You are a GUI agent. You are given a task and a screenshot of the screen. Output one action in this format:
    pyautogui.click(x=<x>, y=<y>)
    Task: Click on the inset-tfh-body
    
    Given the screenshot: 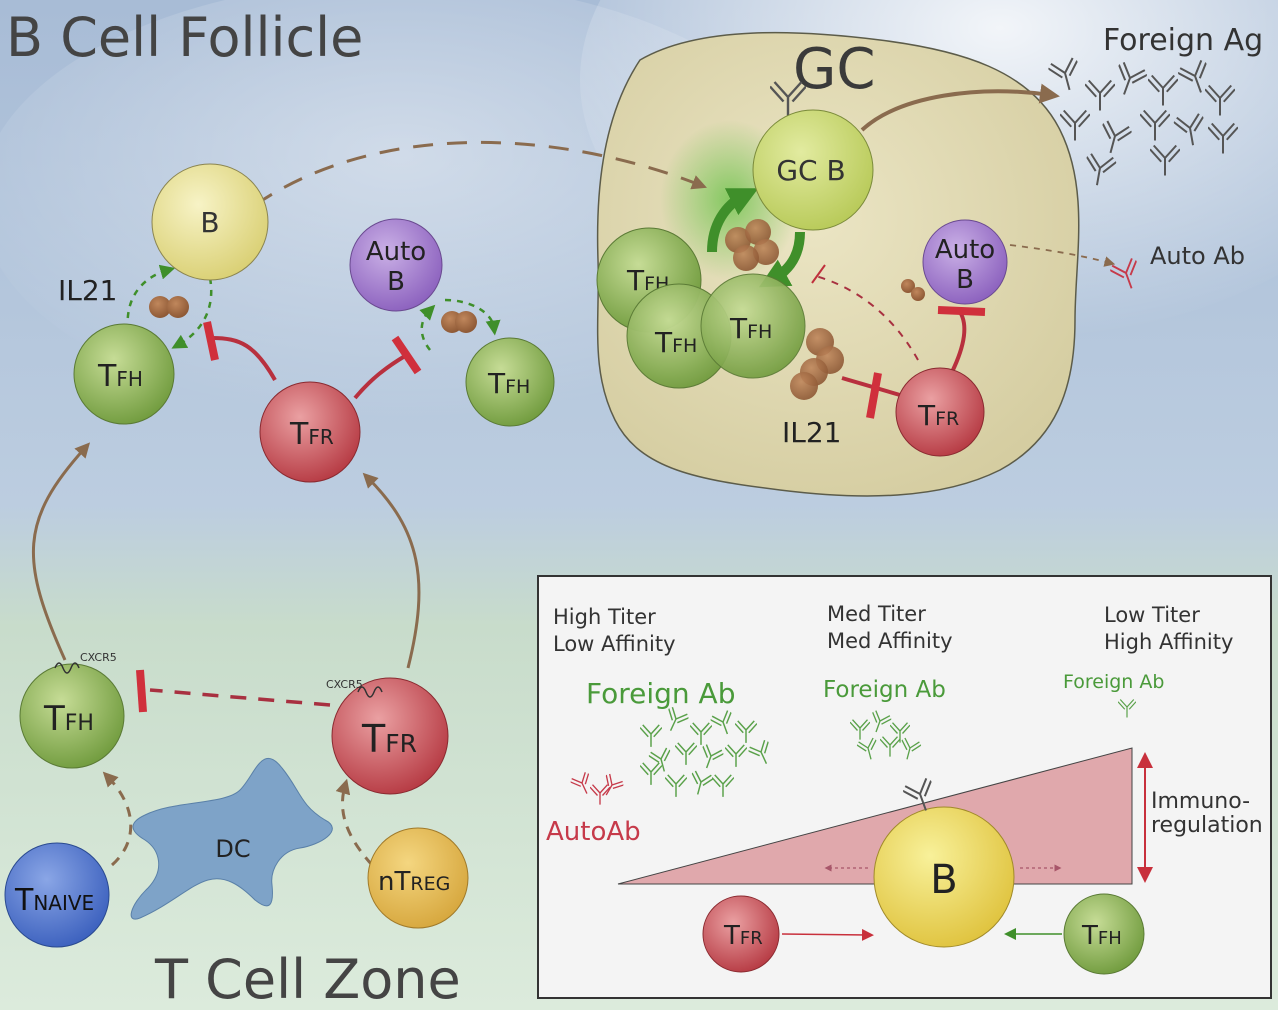 What is the action you would take?
    pyautogui.click(x=1104, y=934)
    